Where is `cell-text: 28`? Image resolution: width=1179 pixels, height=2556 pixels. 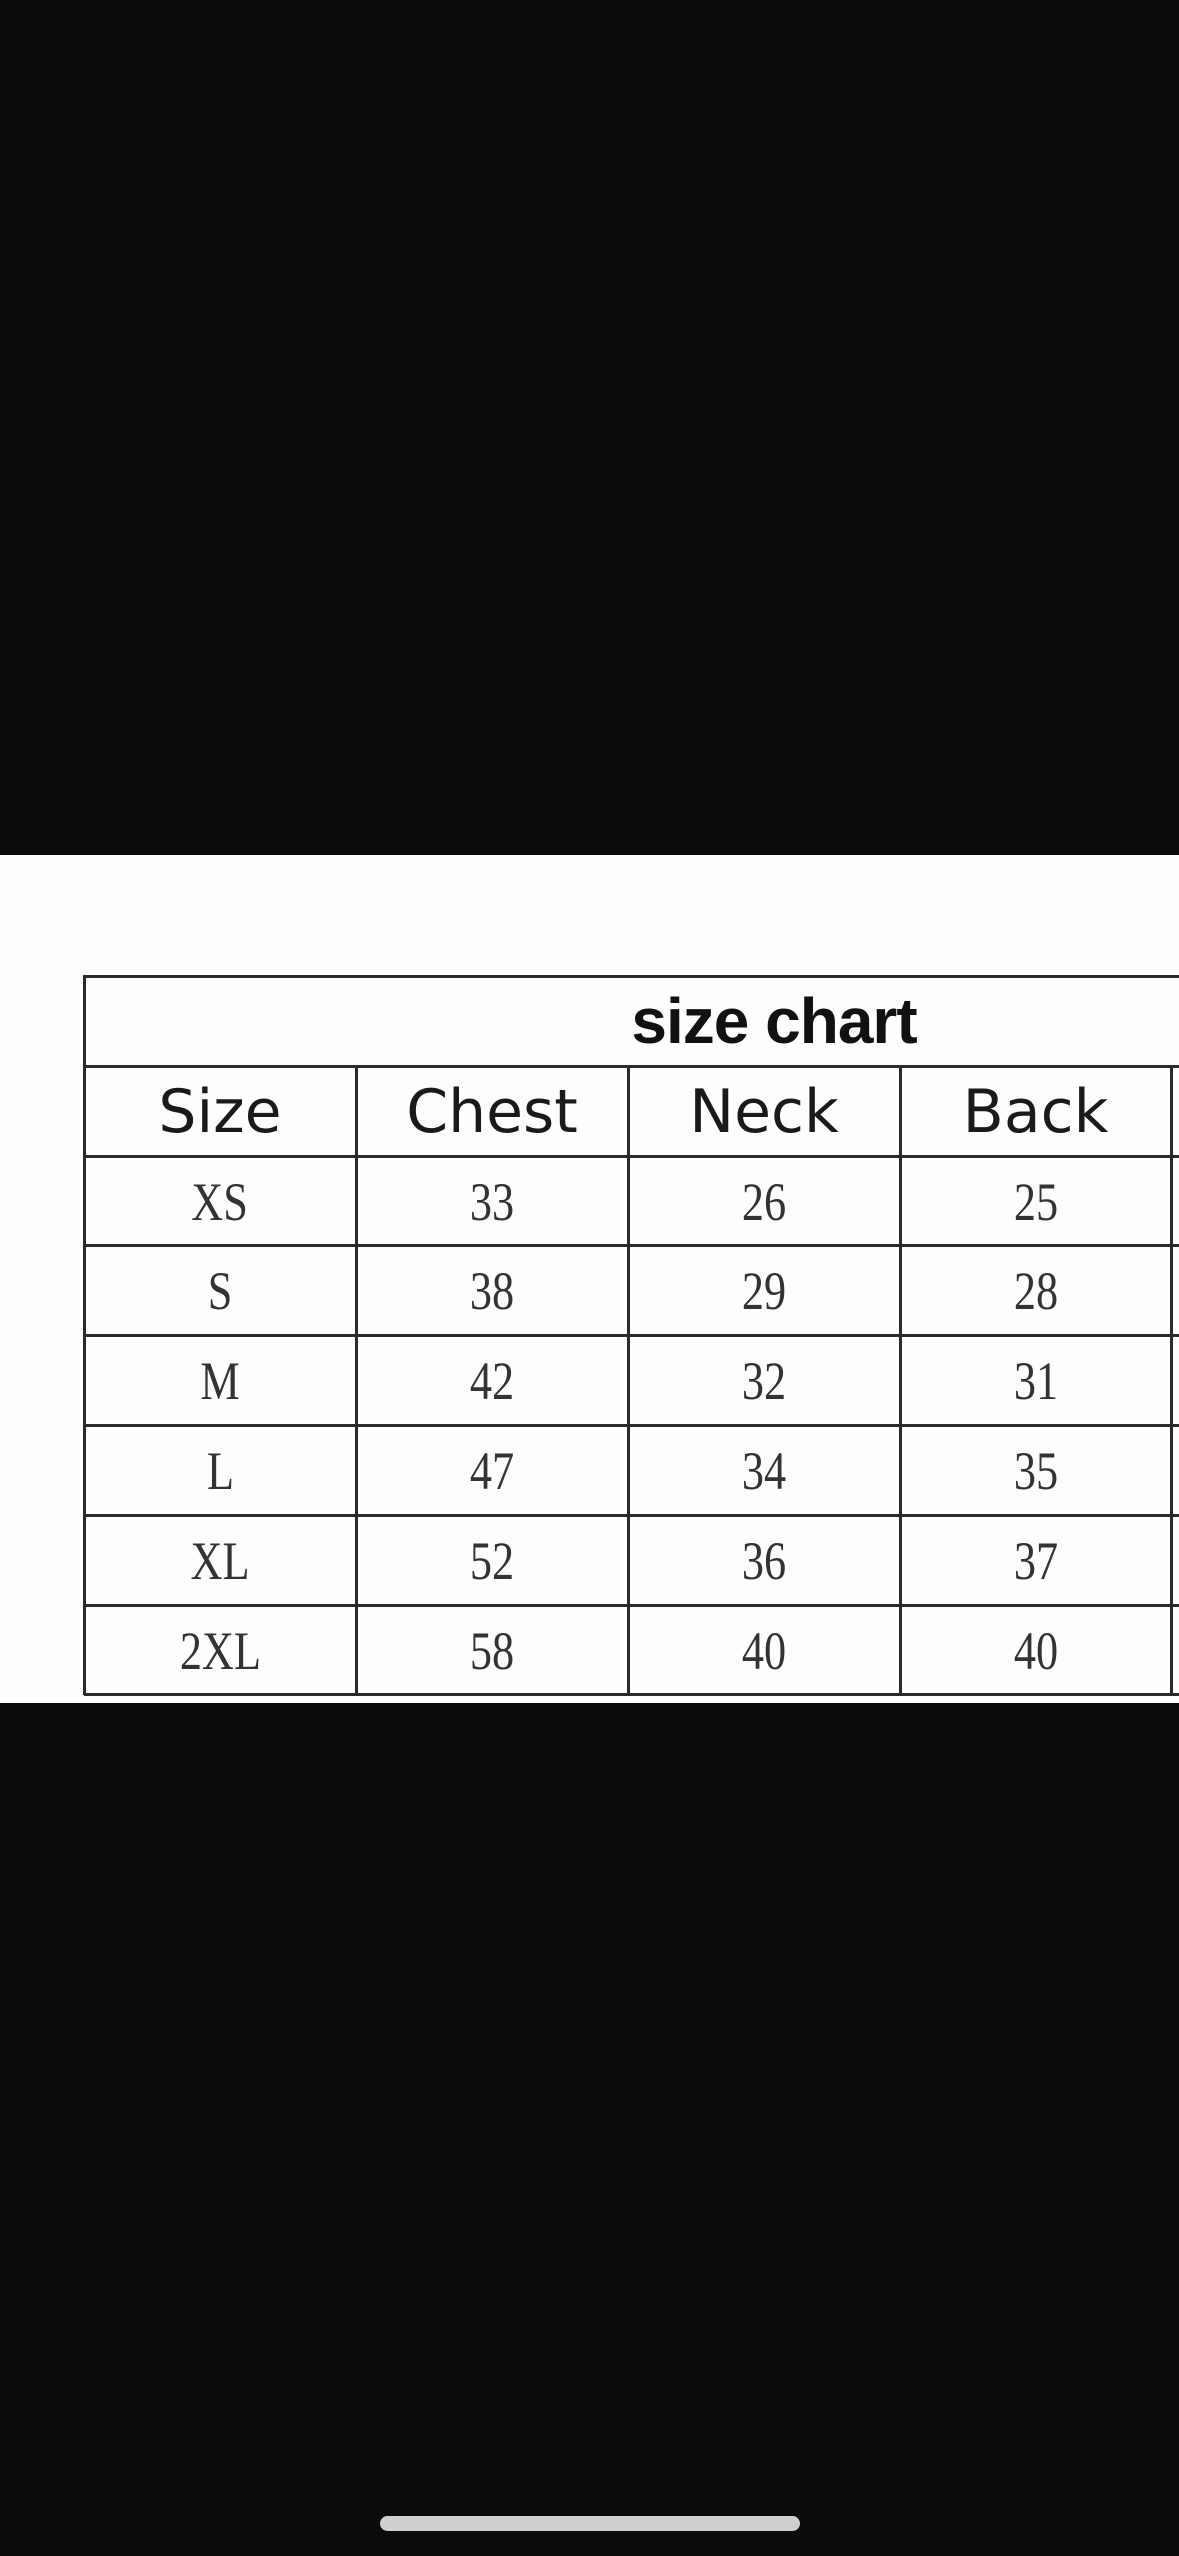 cell-text: 28 is located at coordinates (1035, 1291).